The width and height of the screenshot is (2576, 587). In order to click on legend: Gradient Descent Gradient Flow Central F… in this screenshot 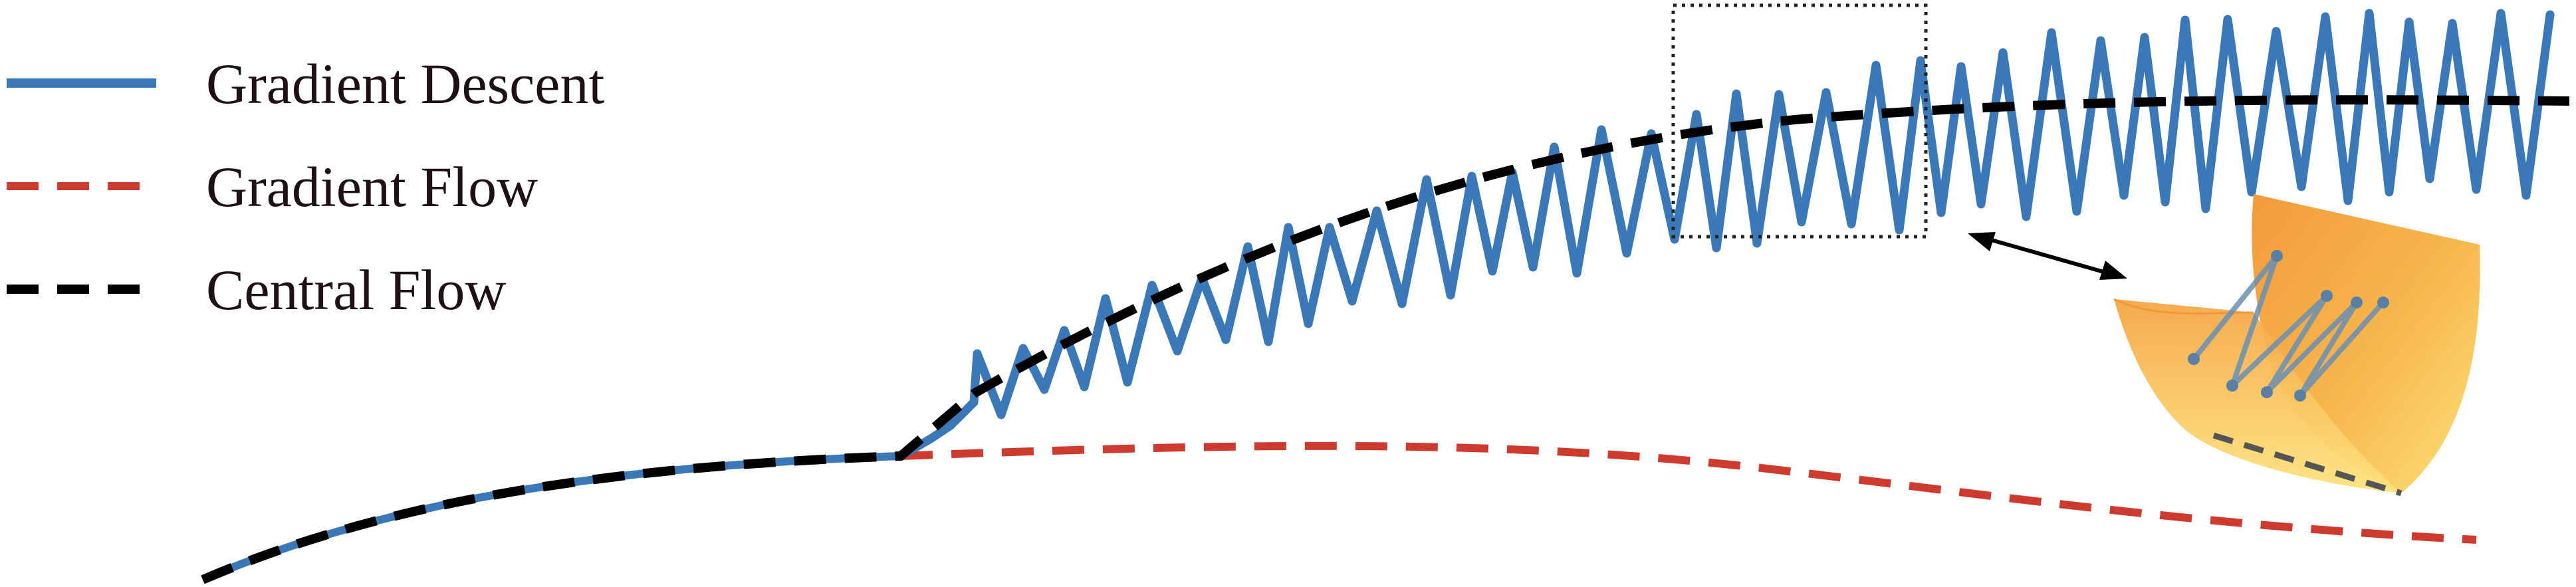, I will do `click(305, 187)`.